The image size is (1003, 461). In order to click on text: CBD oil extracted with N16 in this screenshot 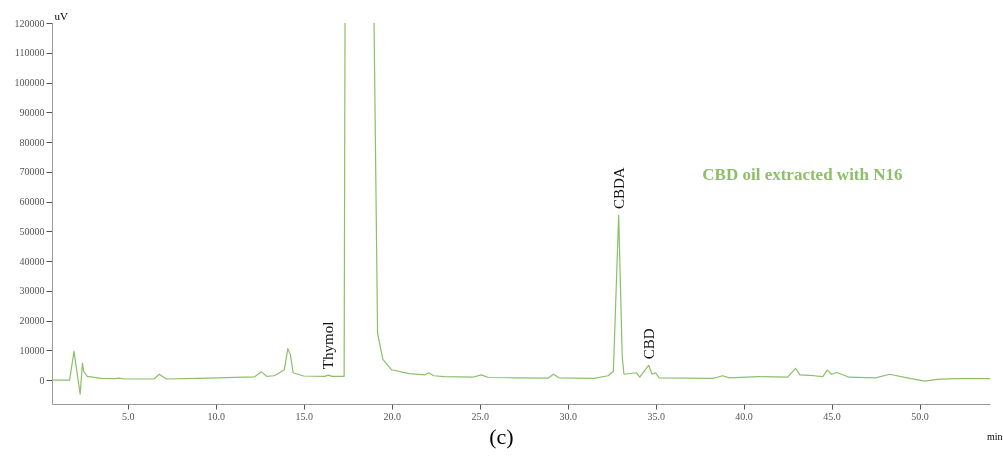, I will do `click(802, 175)`.